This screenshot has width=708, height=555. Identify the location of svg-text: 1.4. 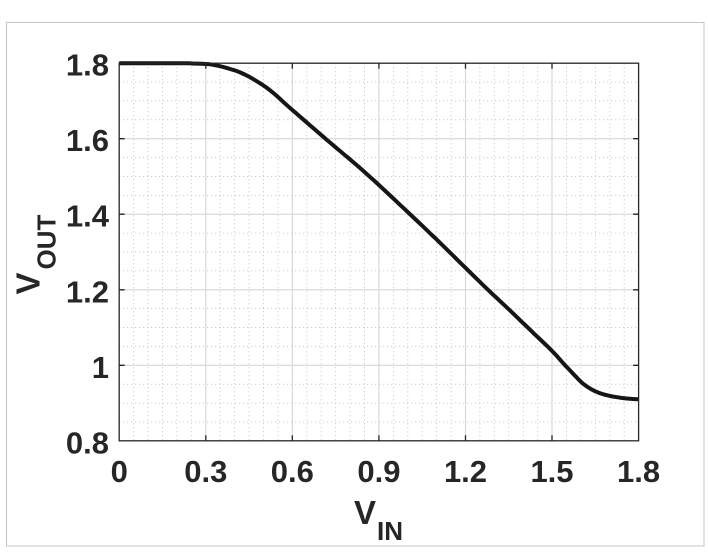
(88, 216).